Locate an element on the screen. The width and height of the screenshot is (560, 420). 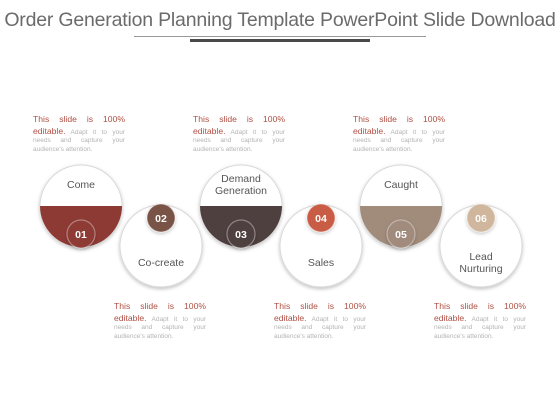
step-label: Caught is located at coordinates (401, 185).